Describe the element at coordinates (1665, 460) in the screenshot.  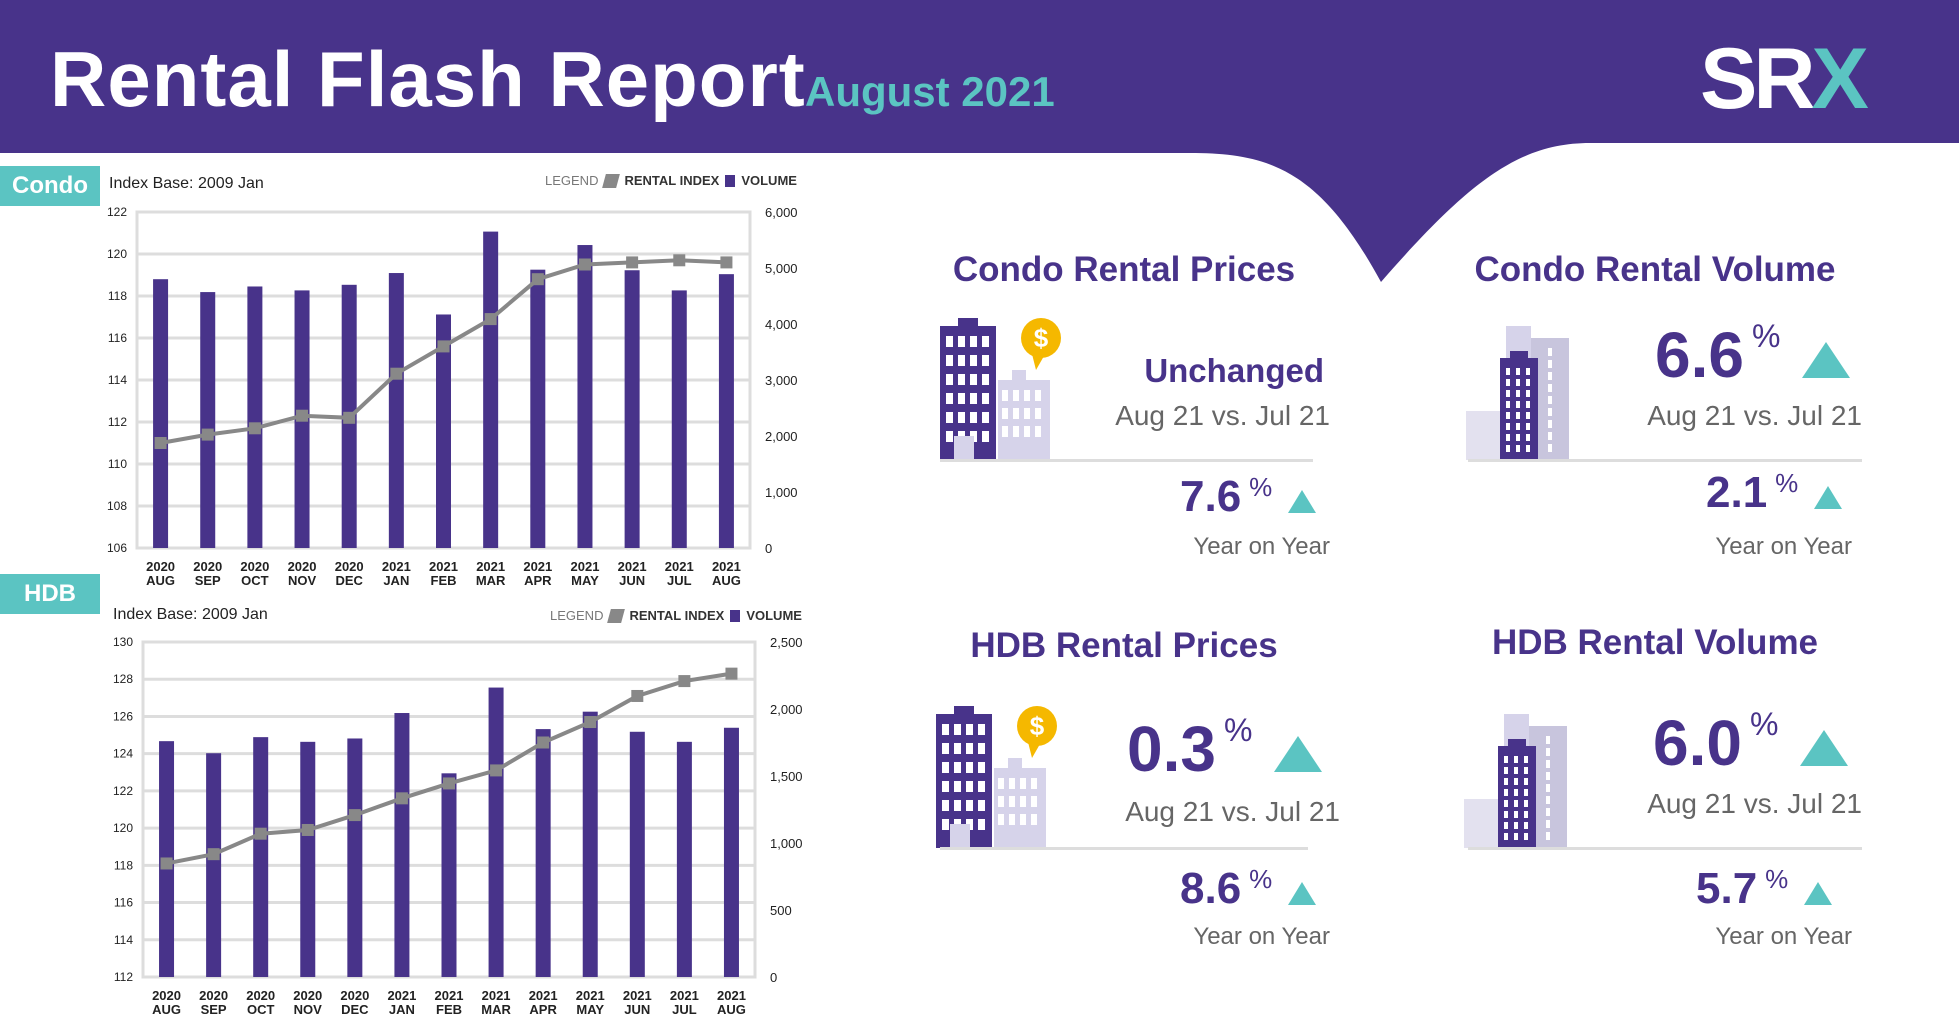
I see `divider` at that location.